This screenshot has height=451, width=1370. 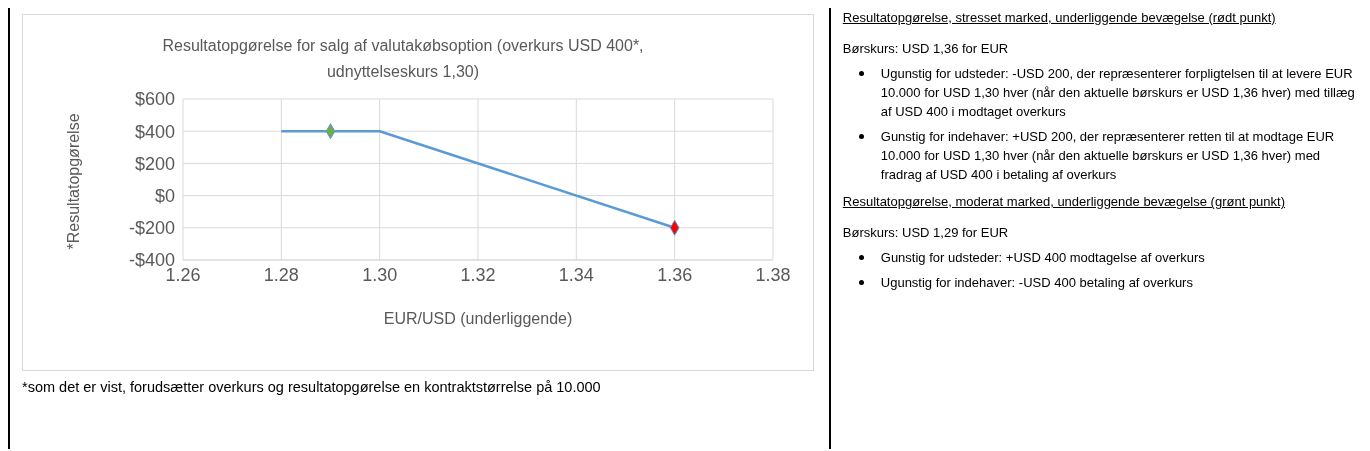 I want to click on text: Resultatopgørelse, moderat marked, underliggende bevægelse (grønt punkt), so click(x=1064, y=202).